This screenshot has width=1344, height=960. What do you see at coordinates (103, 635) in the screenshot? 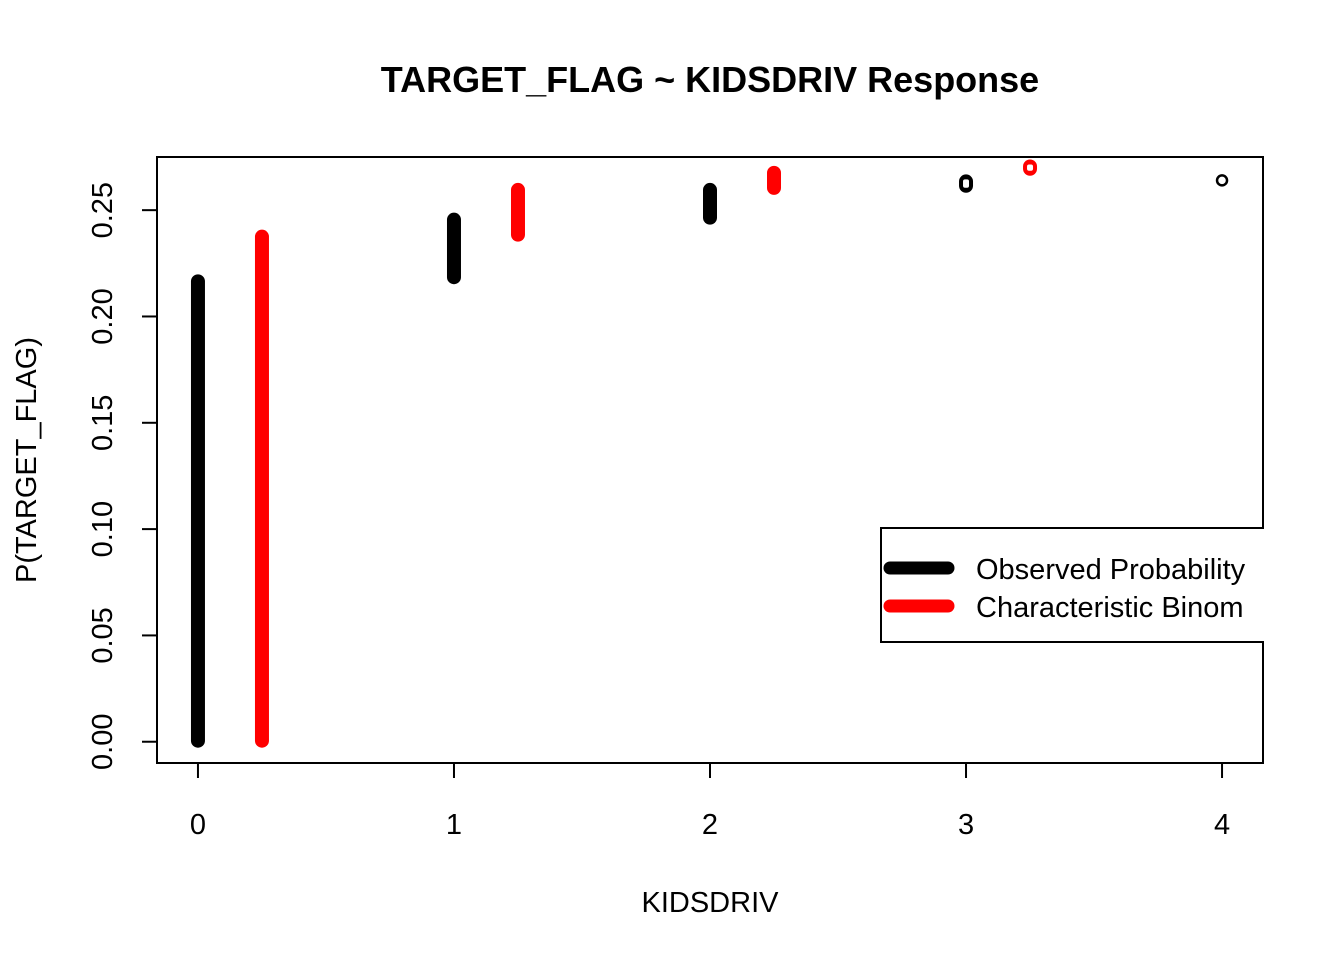
I see `y-tick-label: 0.05` at bounding box center [103, 635].